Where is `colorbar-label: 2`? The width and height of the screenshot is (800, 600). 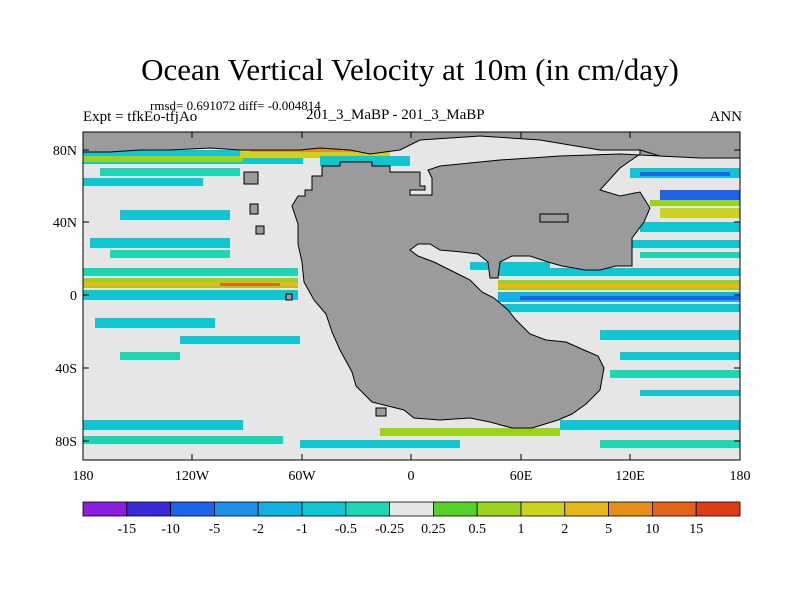 colorbar-label: 2 is located at coordinates (564, 529).